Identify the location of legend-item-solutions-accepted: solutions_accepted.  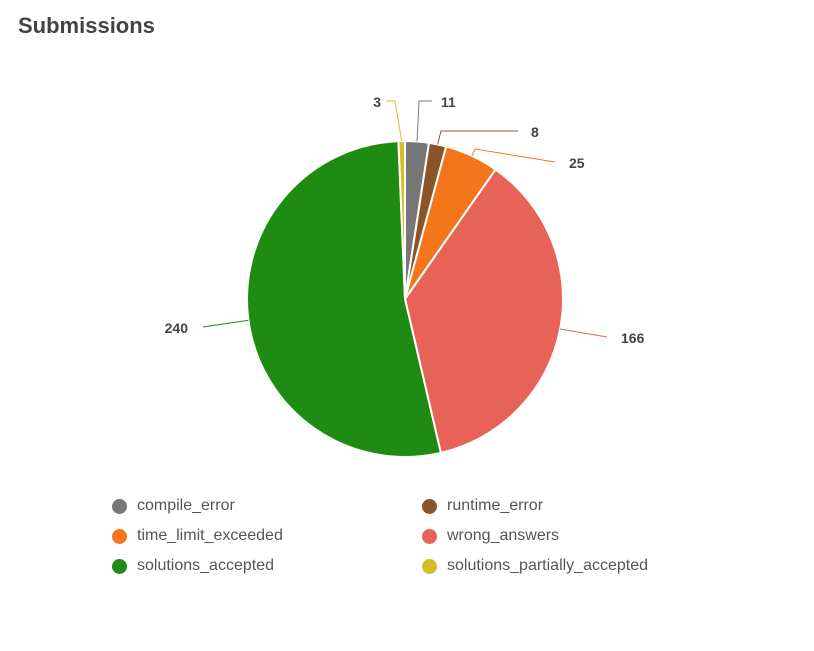
(193, 566).